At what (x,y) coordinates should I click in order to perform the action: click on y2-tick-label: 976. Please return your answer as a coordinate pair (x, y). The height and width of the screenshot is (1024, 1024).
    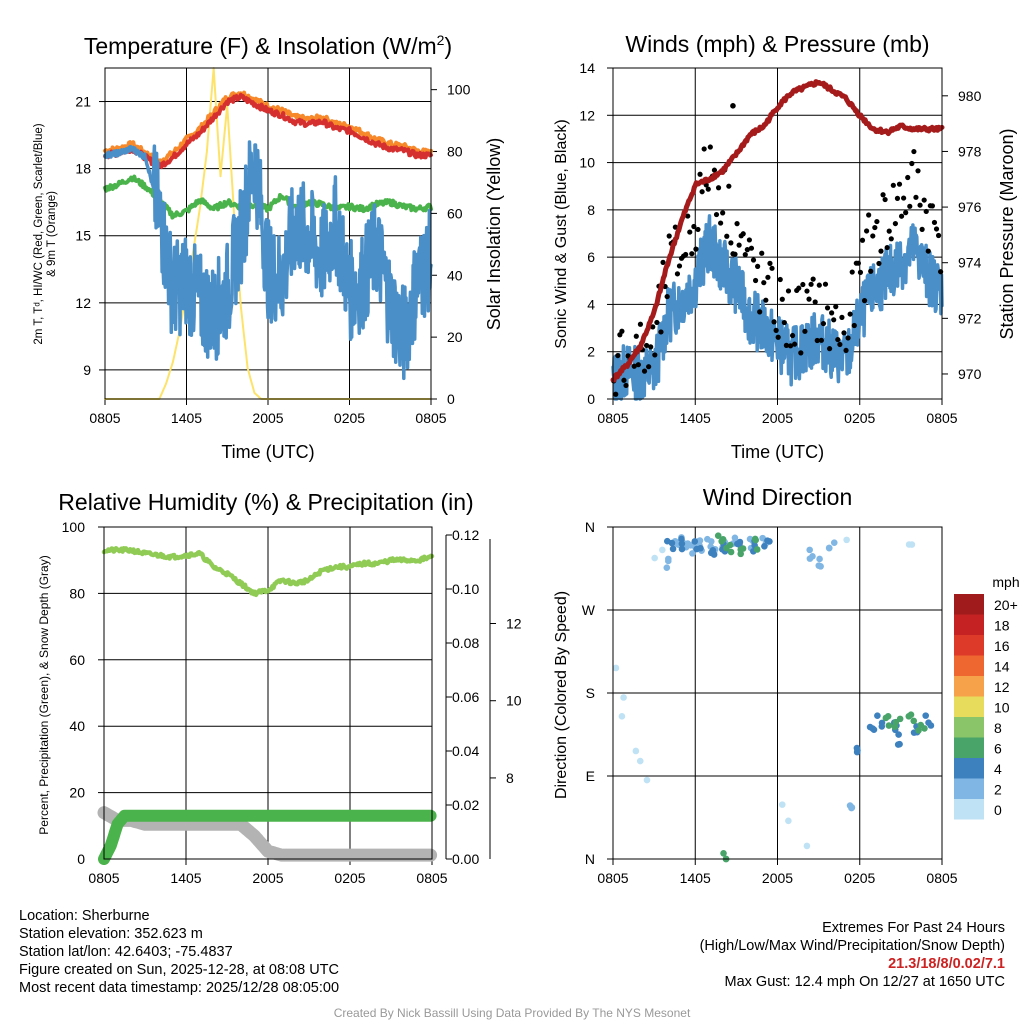
    Looking at the image, I should click on (970, 207).